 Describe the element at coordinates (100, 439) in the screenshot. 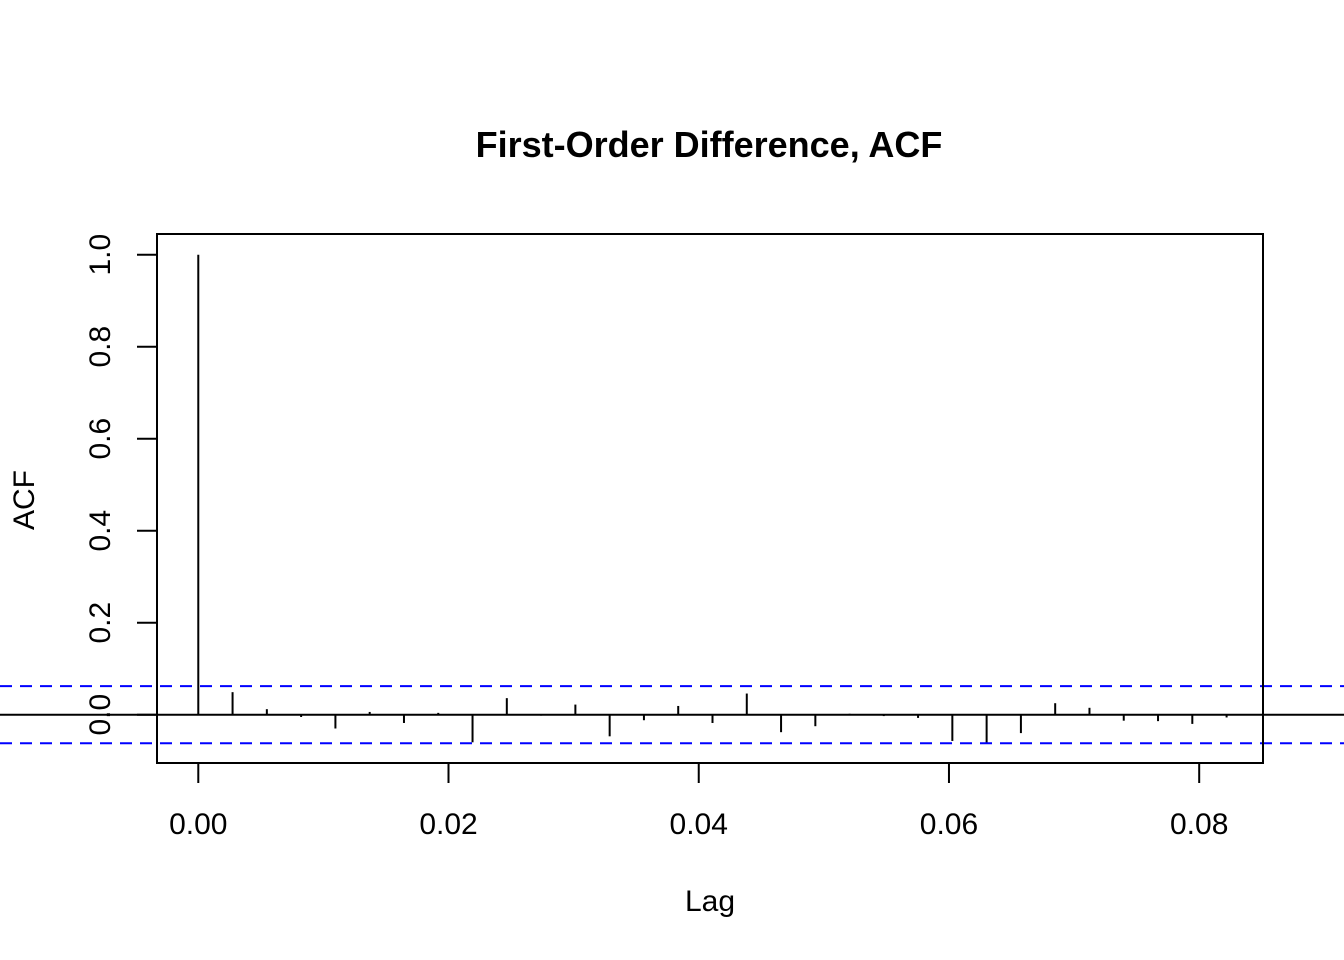

I see `y-tick-label: 0.6` at that location.